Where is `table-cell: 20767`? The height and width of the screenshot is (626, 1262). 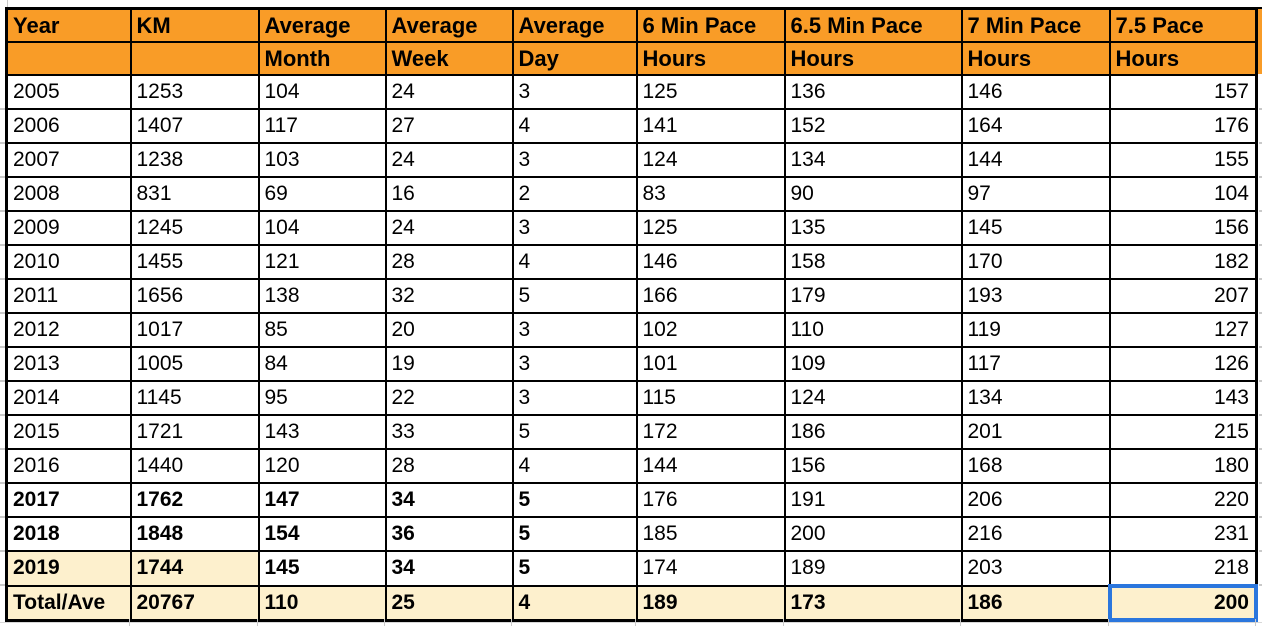
table-cell: 20767 is located at coordinates (194, 603).